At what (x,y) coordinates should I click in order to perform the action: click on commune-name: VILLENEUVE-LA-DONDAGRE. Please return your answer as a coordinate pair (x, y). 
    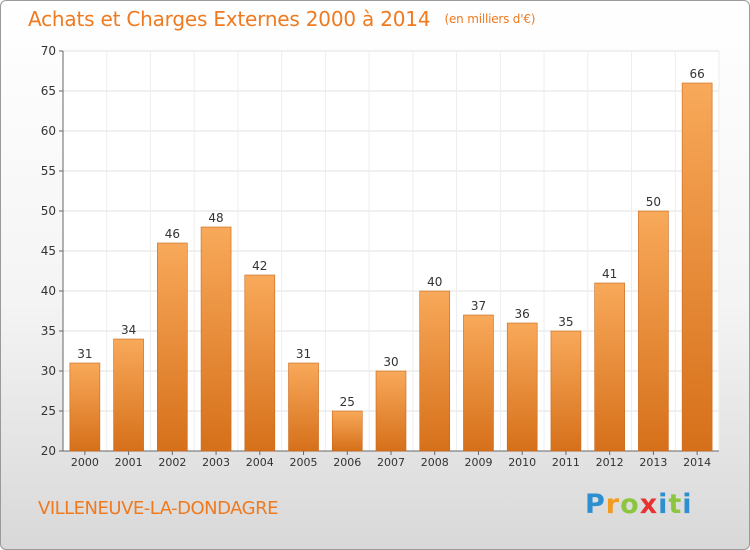
    Looking at the image, I should click on (158, 508).